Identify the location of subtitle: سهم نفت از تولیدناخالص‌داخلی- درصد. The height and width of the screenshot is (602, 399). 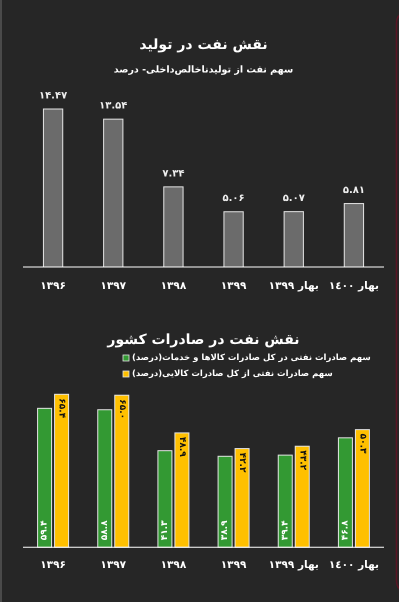
(204, 70).